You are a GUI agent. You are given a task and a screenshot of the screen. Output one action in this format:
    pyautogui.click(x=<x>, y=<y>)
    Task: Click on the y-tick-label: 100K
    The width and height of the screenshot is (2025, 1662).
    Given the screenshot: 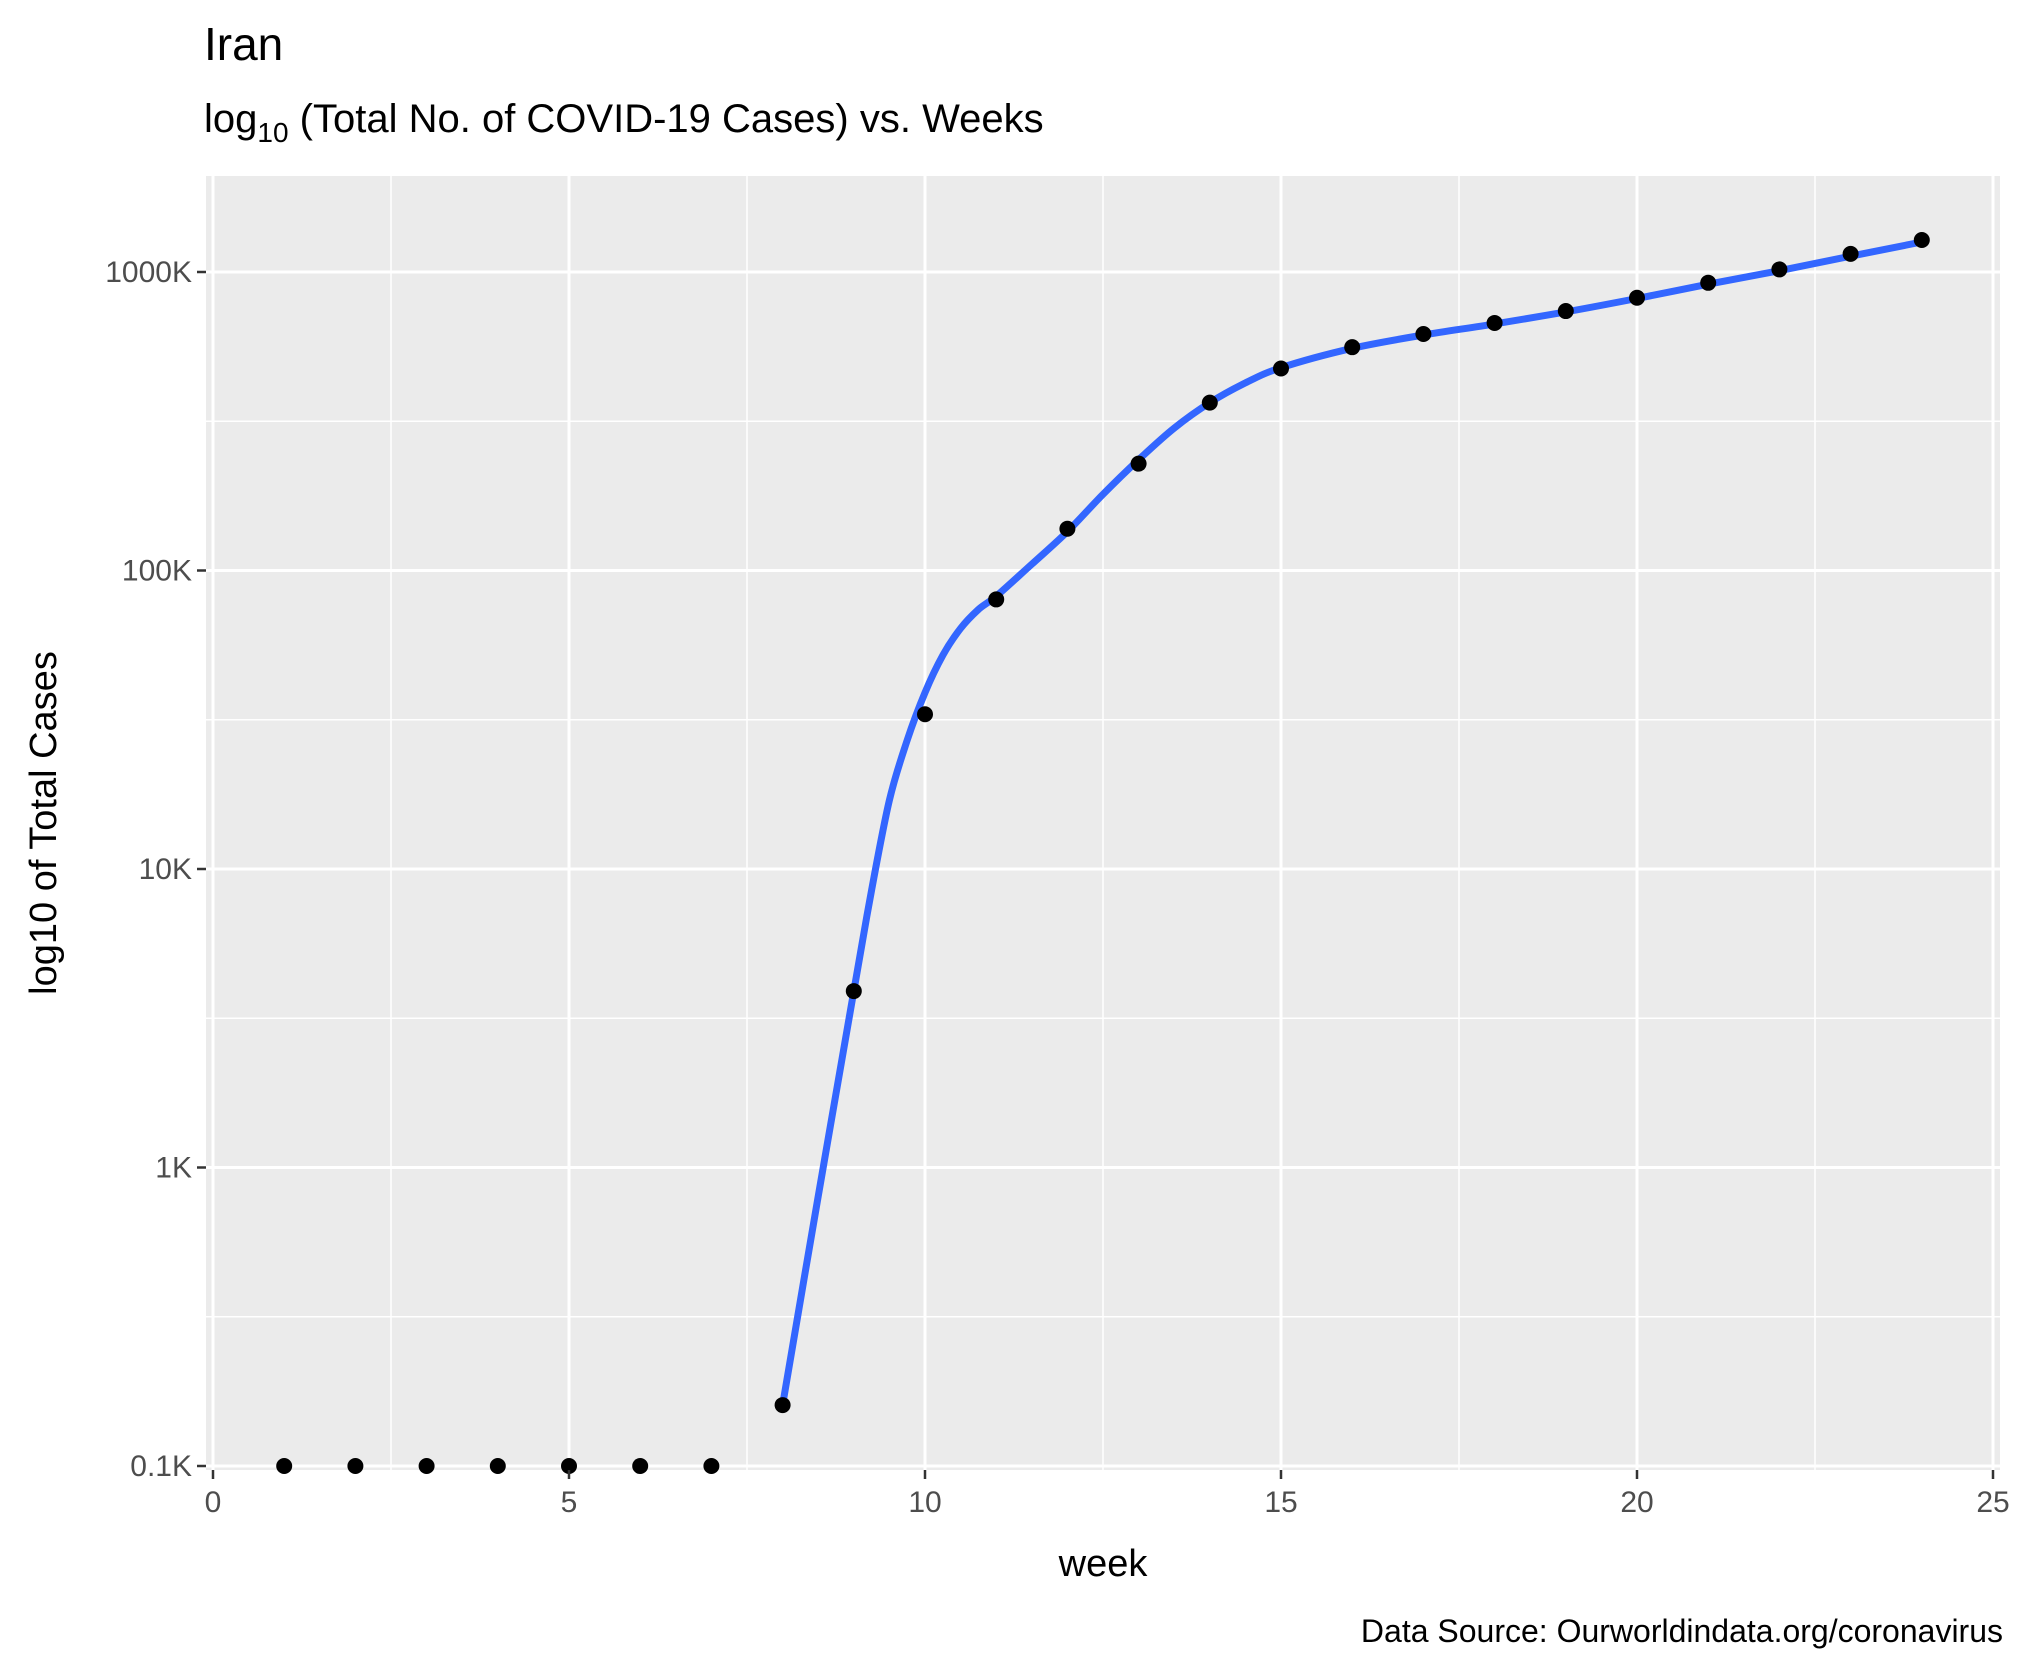 What is the action you would take?
    pyautogui.click(x=157, y=571)
    